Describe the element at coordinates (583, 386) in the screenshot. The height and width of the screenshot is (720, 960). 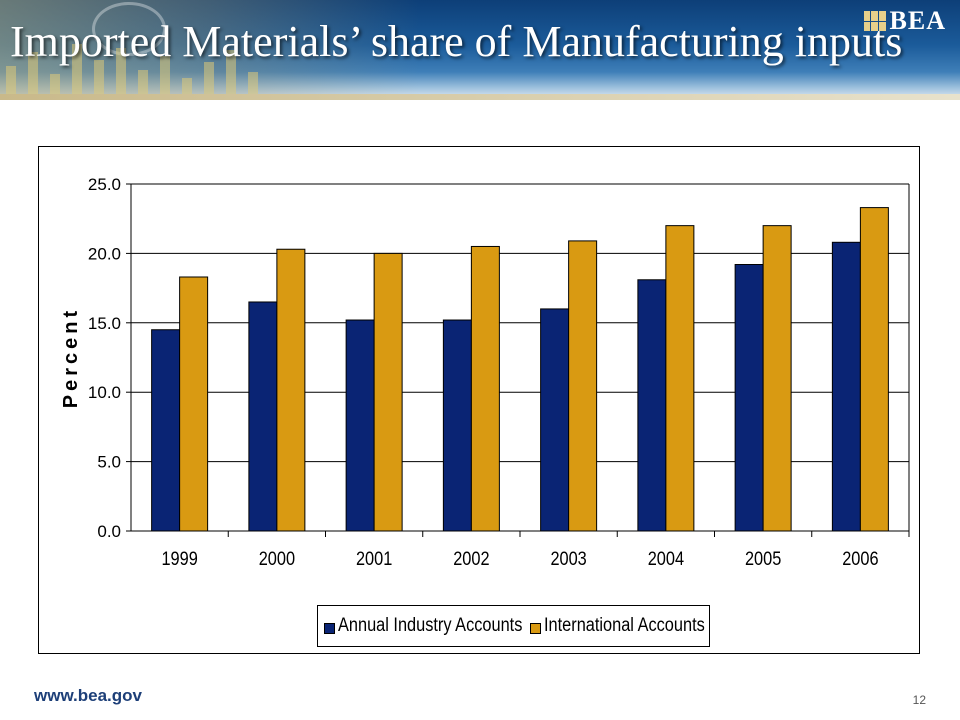
I see `bar-international-2003` at that location.